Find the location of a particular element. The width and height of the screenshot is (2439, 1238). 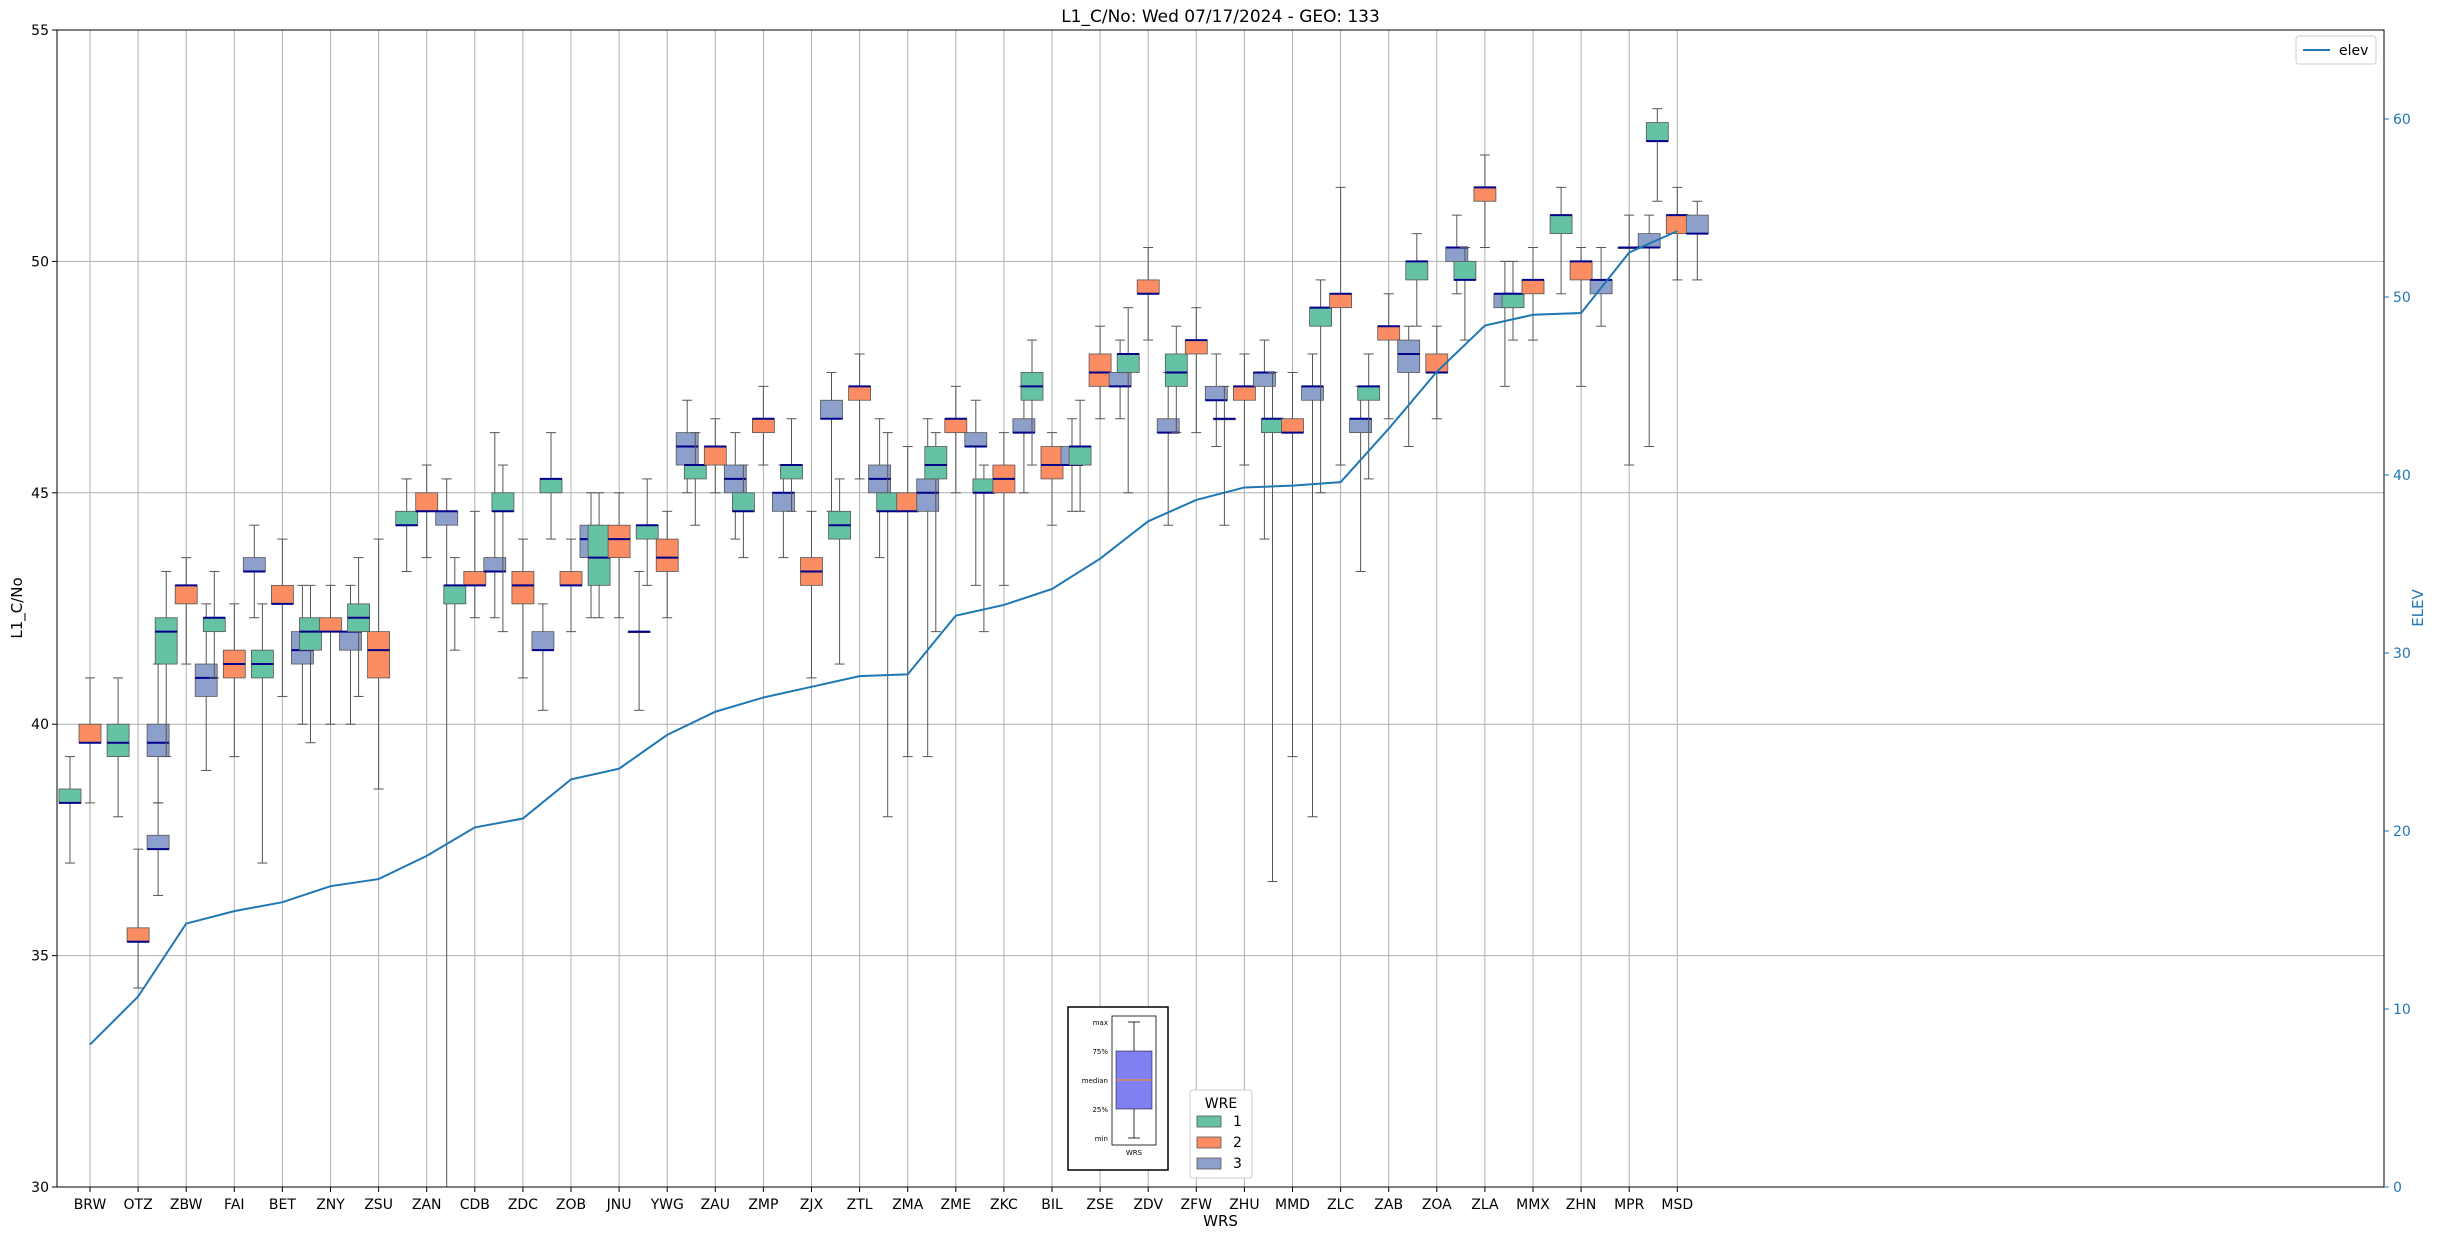

box-zjx-wre3 is located at coordinates (831, 441).